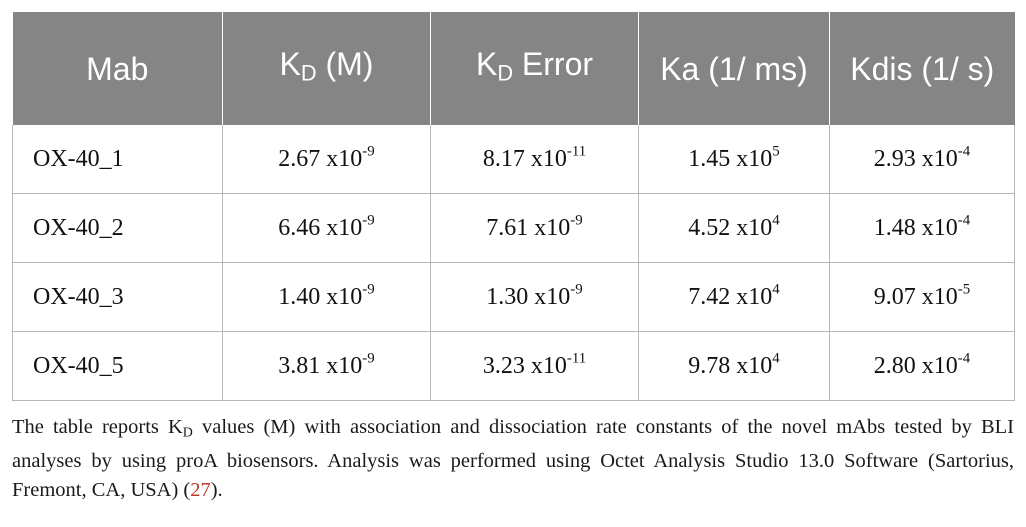 The image size is (1026, 527). What do you see at coordinates (117, 159) in the screenshot?
I see `cell-mab: OX-40_1` at bounding box center [117, 159].